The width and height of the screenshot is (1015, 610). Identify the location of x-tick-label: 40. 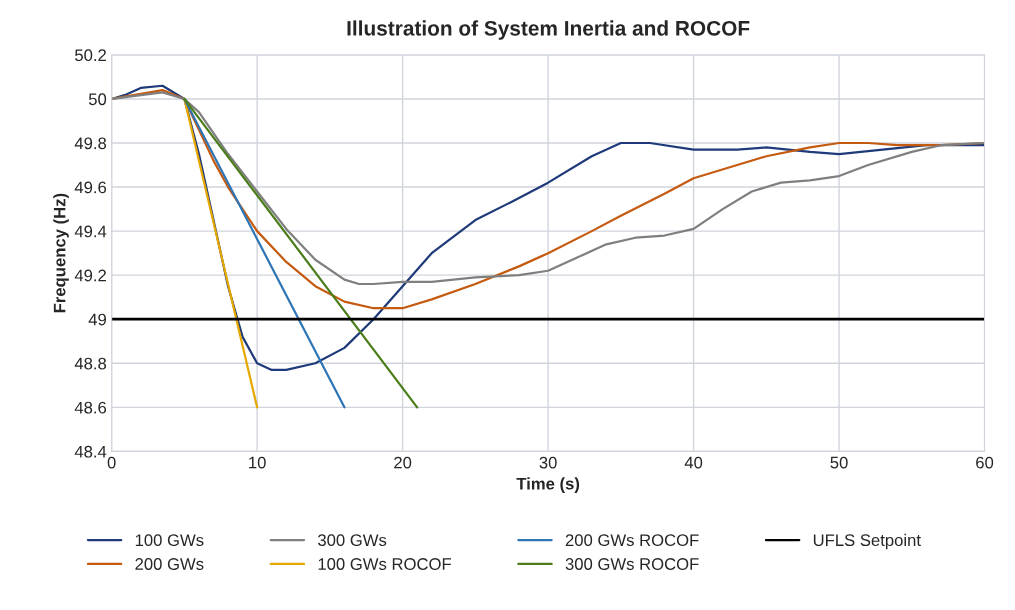
(693, 462).